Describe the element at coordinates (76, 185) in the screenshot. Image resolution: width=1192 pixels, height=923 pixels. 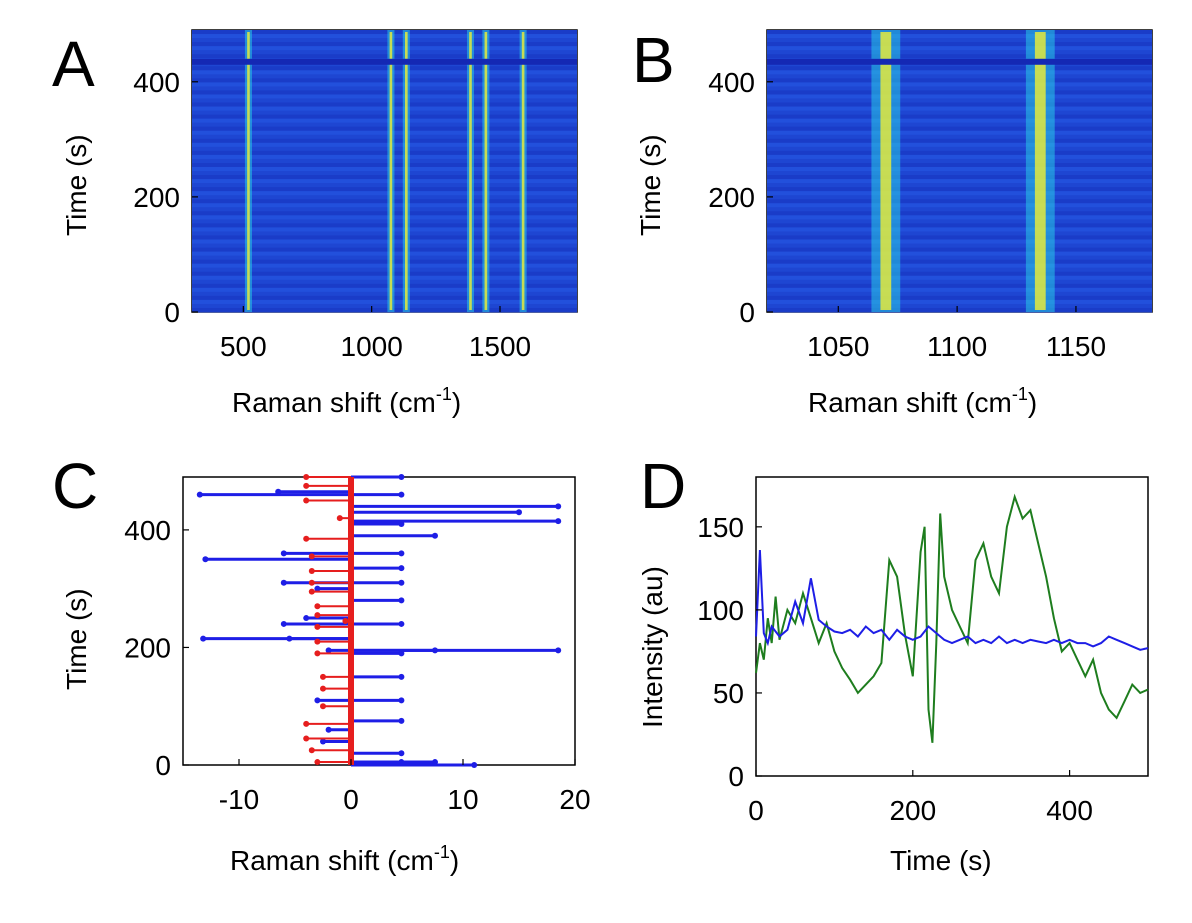
I see `y-axis-label-a: Time (s)` at that location.